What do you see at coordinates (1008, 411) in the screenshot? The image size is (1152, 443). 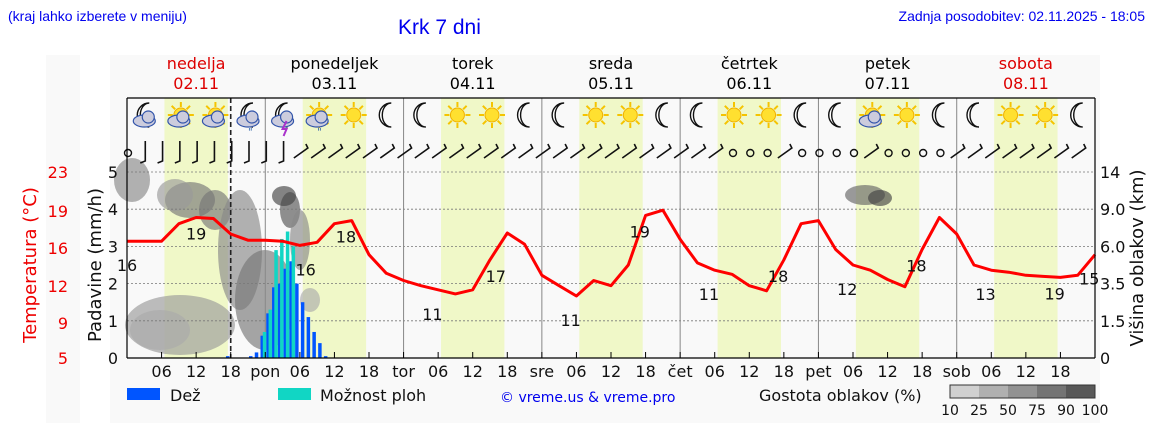 I see `cloud-density-tick-label: 50` at bounding box center [1008, 411].